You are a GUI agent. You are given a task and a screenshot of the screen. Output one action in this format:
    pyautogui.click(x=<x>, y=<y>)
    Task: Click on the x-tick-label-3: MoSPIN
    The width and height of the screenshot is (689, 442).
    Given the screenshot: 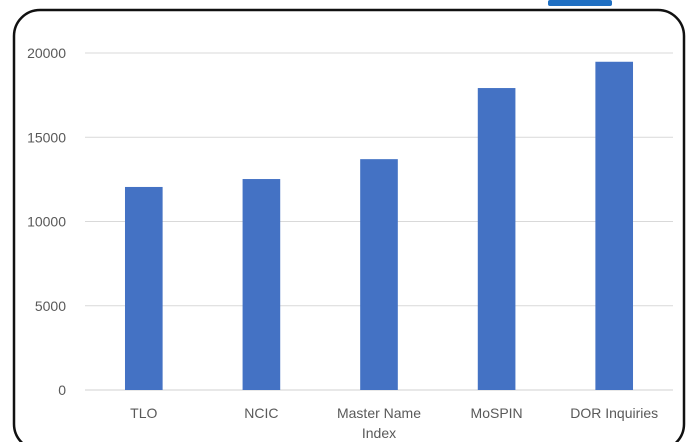 What is the action you would take?
    pyautogui.click(x=497, y=413)
    